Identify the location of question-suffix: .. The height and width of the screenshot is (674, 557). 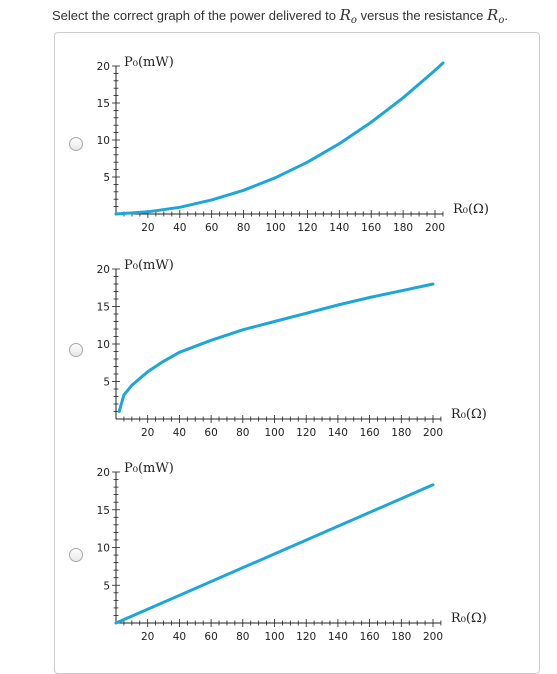
(506, 15).